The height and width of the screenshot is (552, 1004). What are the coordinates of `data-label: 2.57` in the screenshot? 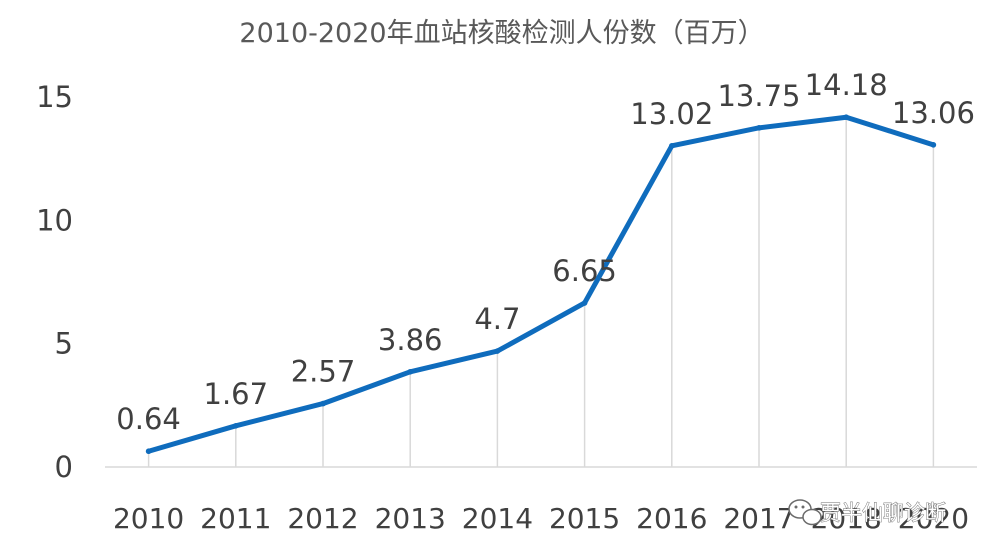 It's located at (323, 372).